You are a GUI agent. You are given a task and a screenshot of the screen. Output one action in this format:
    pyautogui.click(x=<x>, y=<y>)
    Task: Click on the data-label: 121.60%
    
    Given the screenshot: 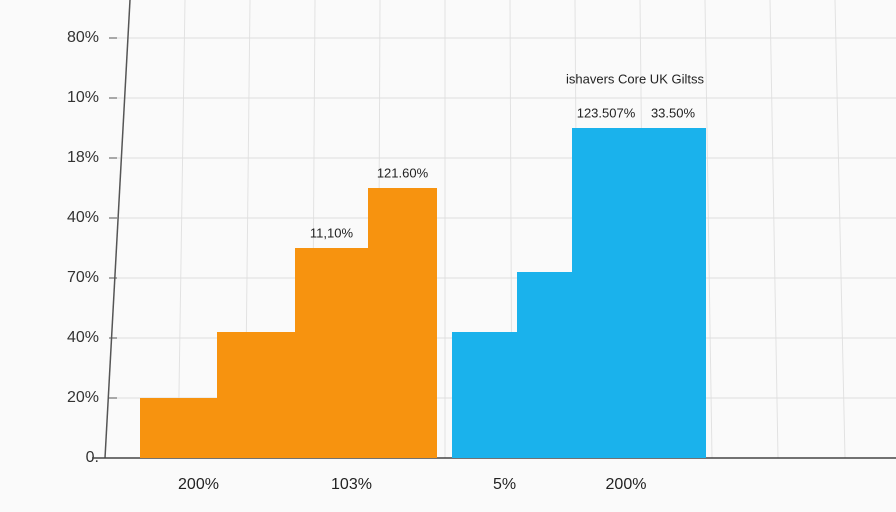 What is the action you would take?
    pyautogui.click(x=403, y=172)
    